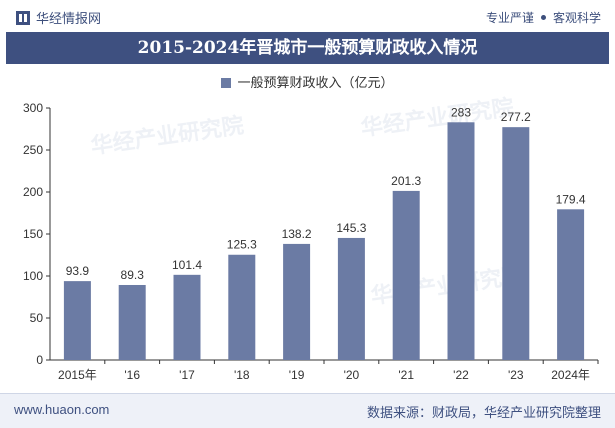 The height and width of the screenshot is (428, 615). Describe the element at coordinates (226, 83) in the screenshot. I see `legend-swatch` at that location.